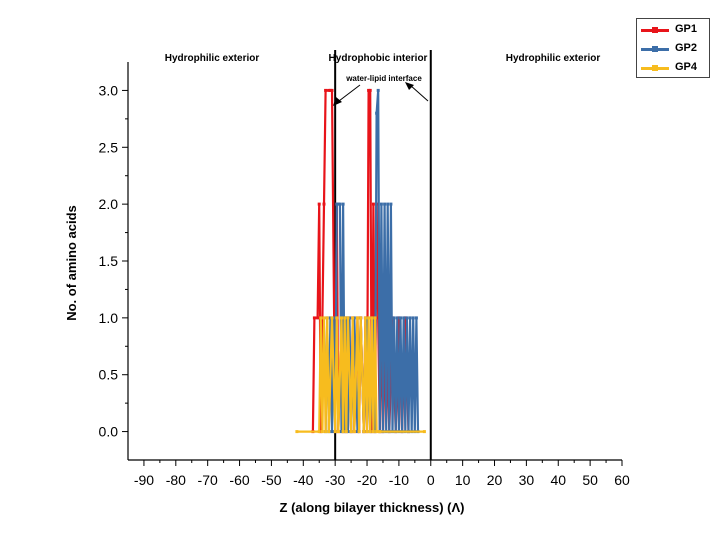 The width and height of the screenshot is (720, 556). What do you see at coordinates (590, 480) in the screenshot?
I see `x-tick-label: 50` at bounding box center [590, 480].